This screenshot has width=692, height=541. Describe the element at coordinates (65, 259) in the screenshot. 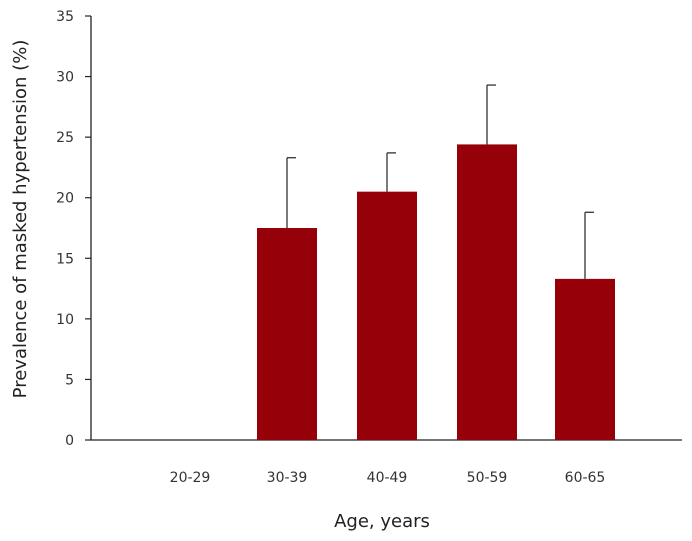

I see `y-tick-label: 15` at that location.